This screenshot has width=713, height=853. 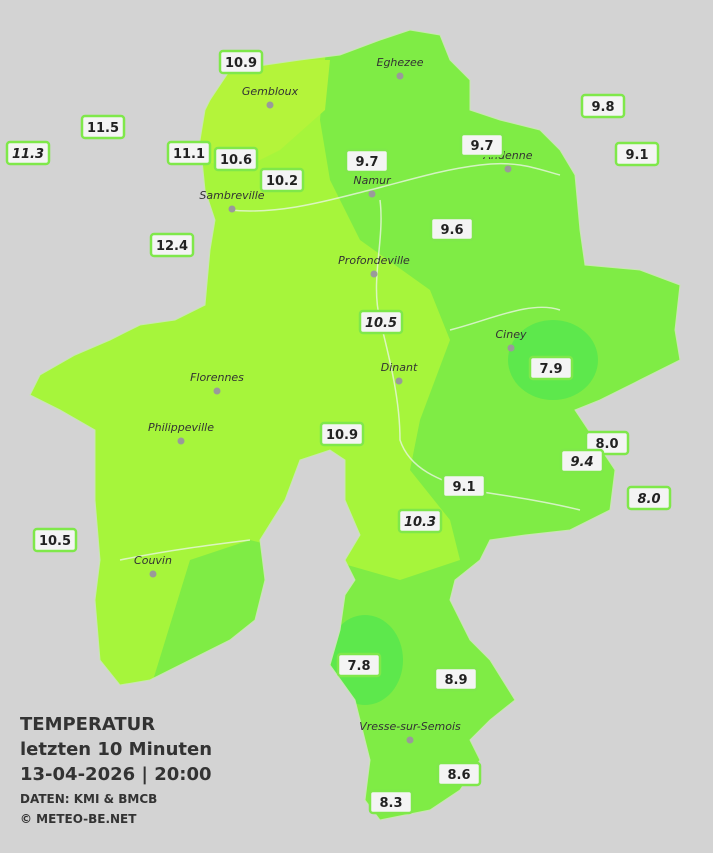 What do you see at coordinates (181, 427) in the screenshot?
I see `city-label: Philippeville` at bounding box center [181, 427].